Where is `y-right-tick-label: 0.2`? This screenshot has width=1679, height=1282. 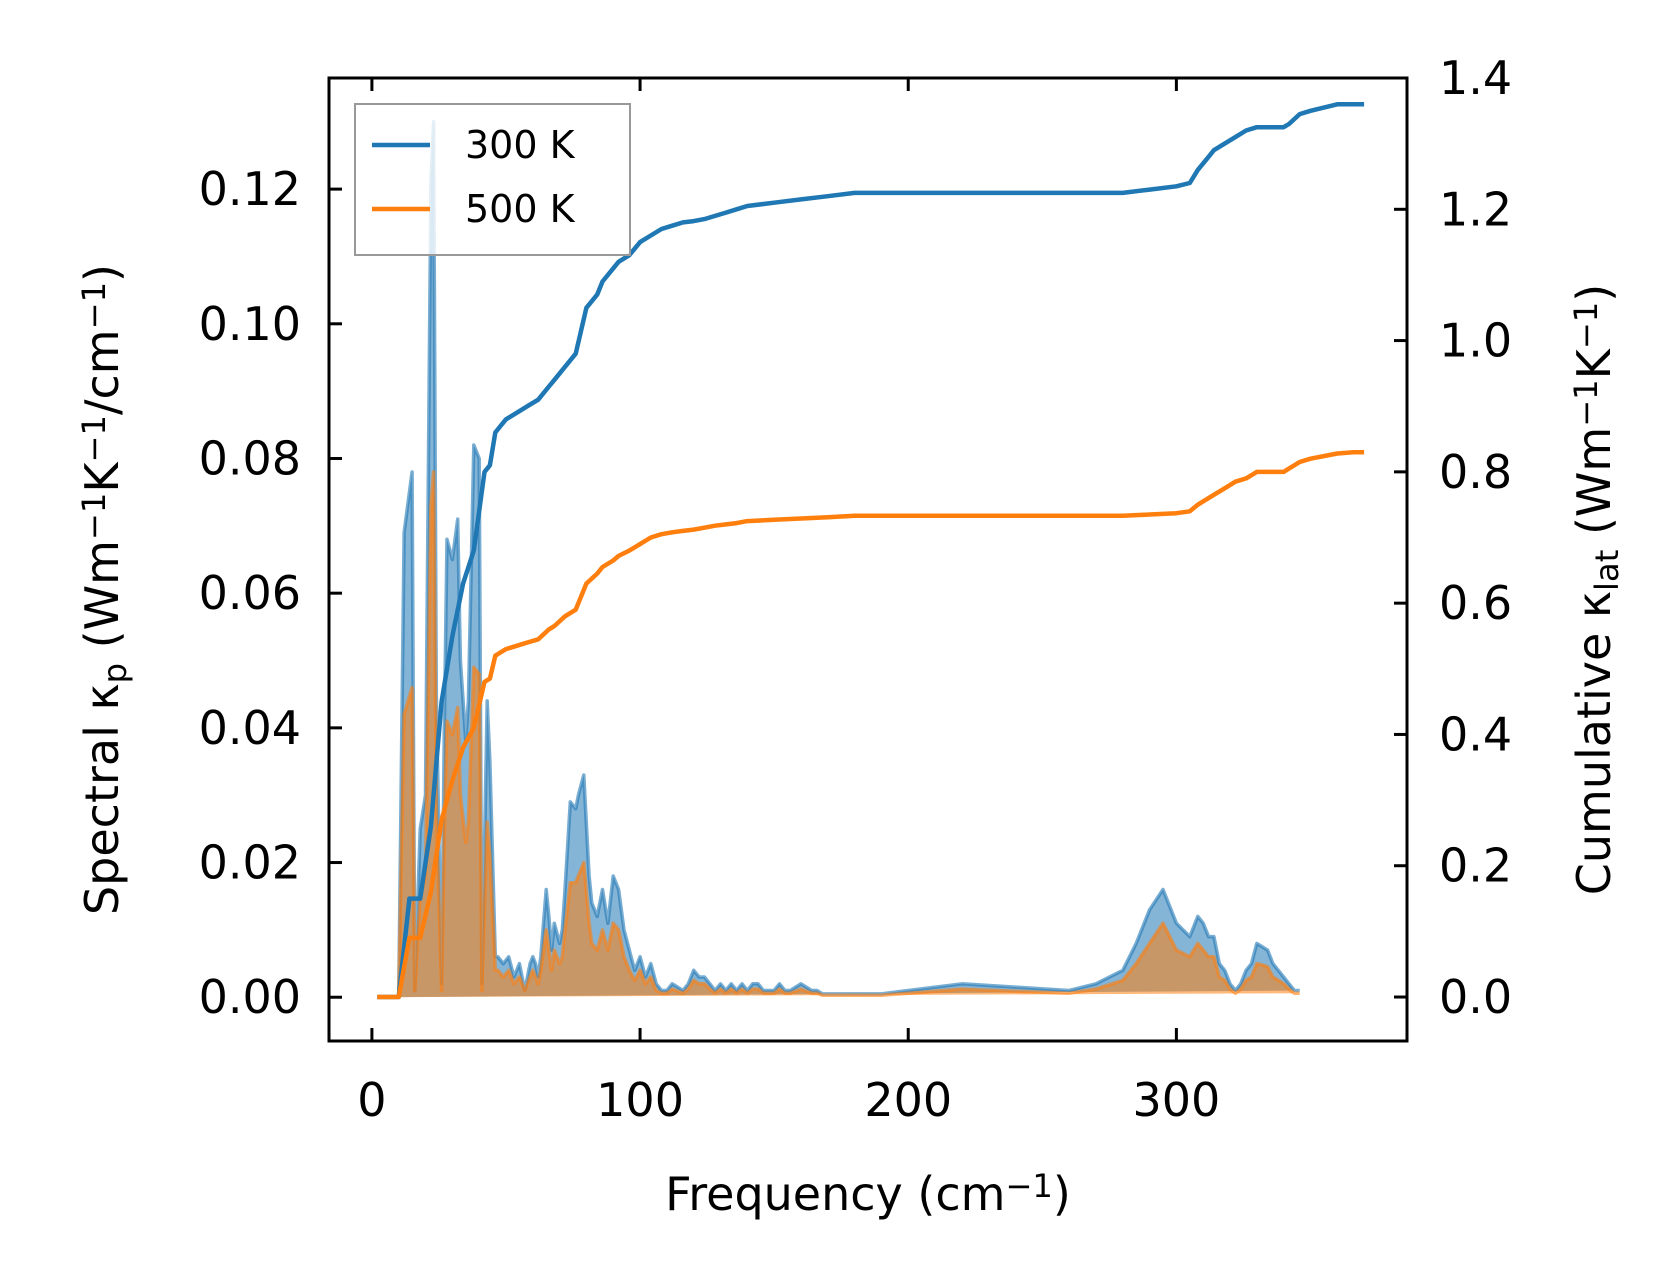 y-right-tick-label: 0.2 is located at coordinates (1475, 866).